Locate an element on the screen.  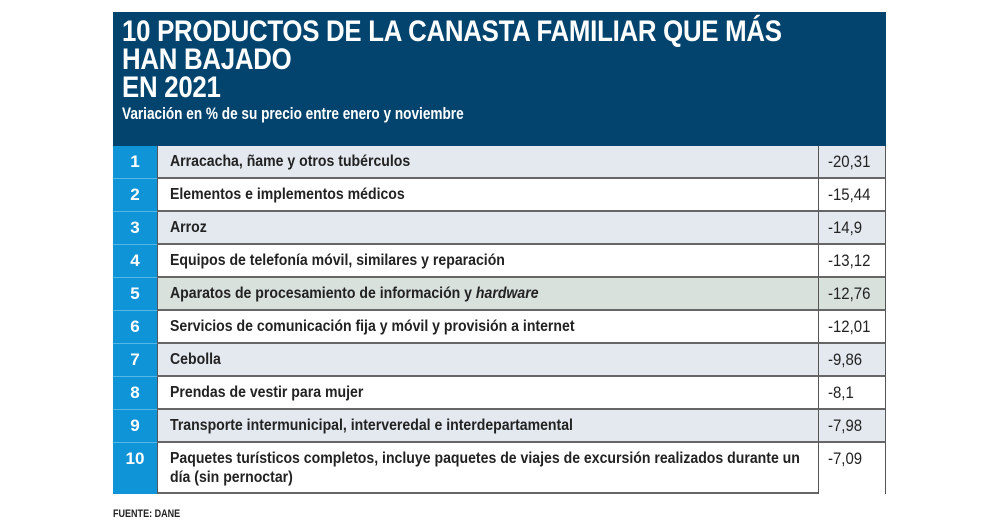
product-cell: Arracacha, ñame y otros tubérculos is located at coordinates (487, 162).